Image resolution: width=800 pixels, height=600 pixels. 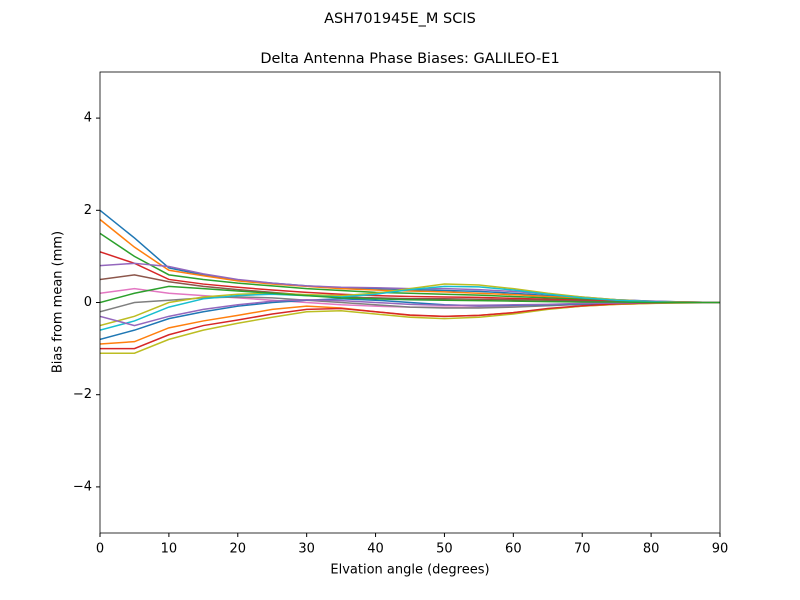 I want to click on y-axis-label: Bias from mean (mm), so click(x=58, y=302).